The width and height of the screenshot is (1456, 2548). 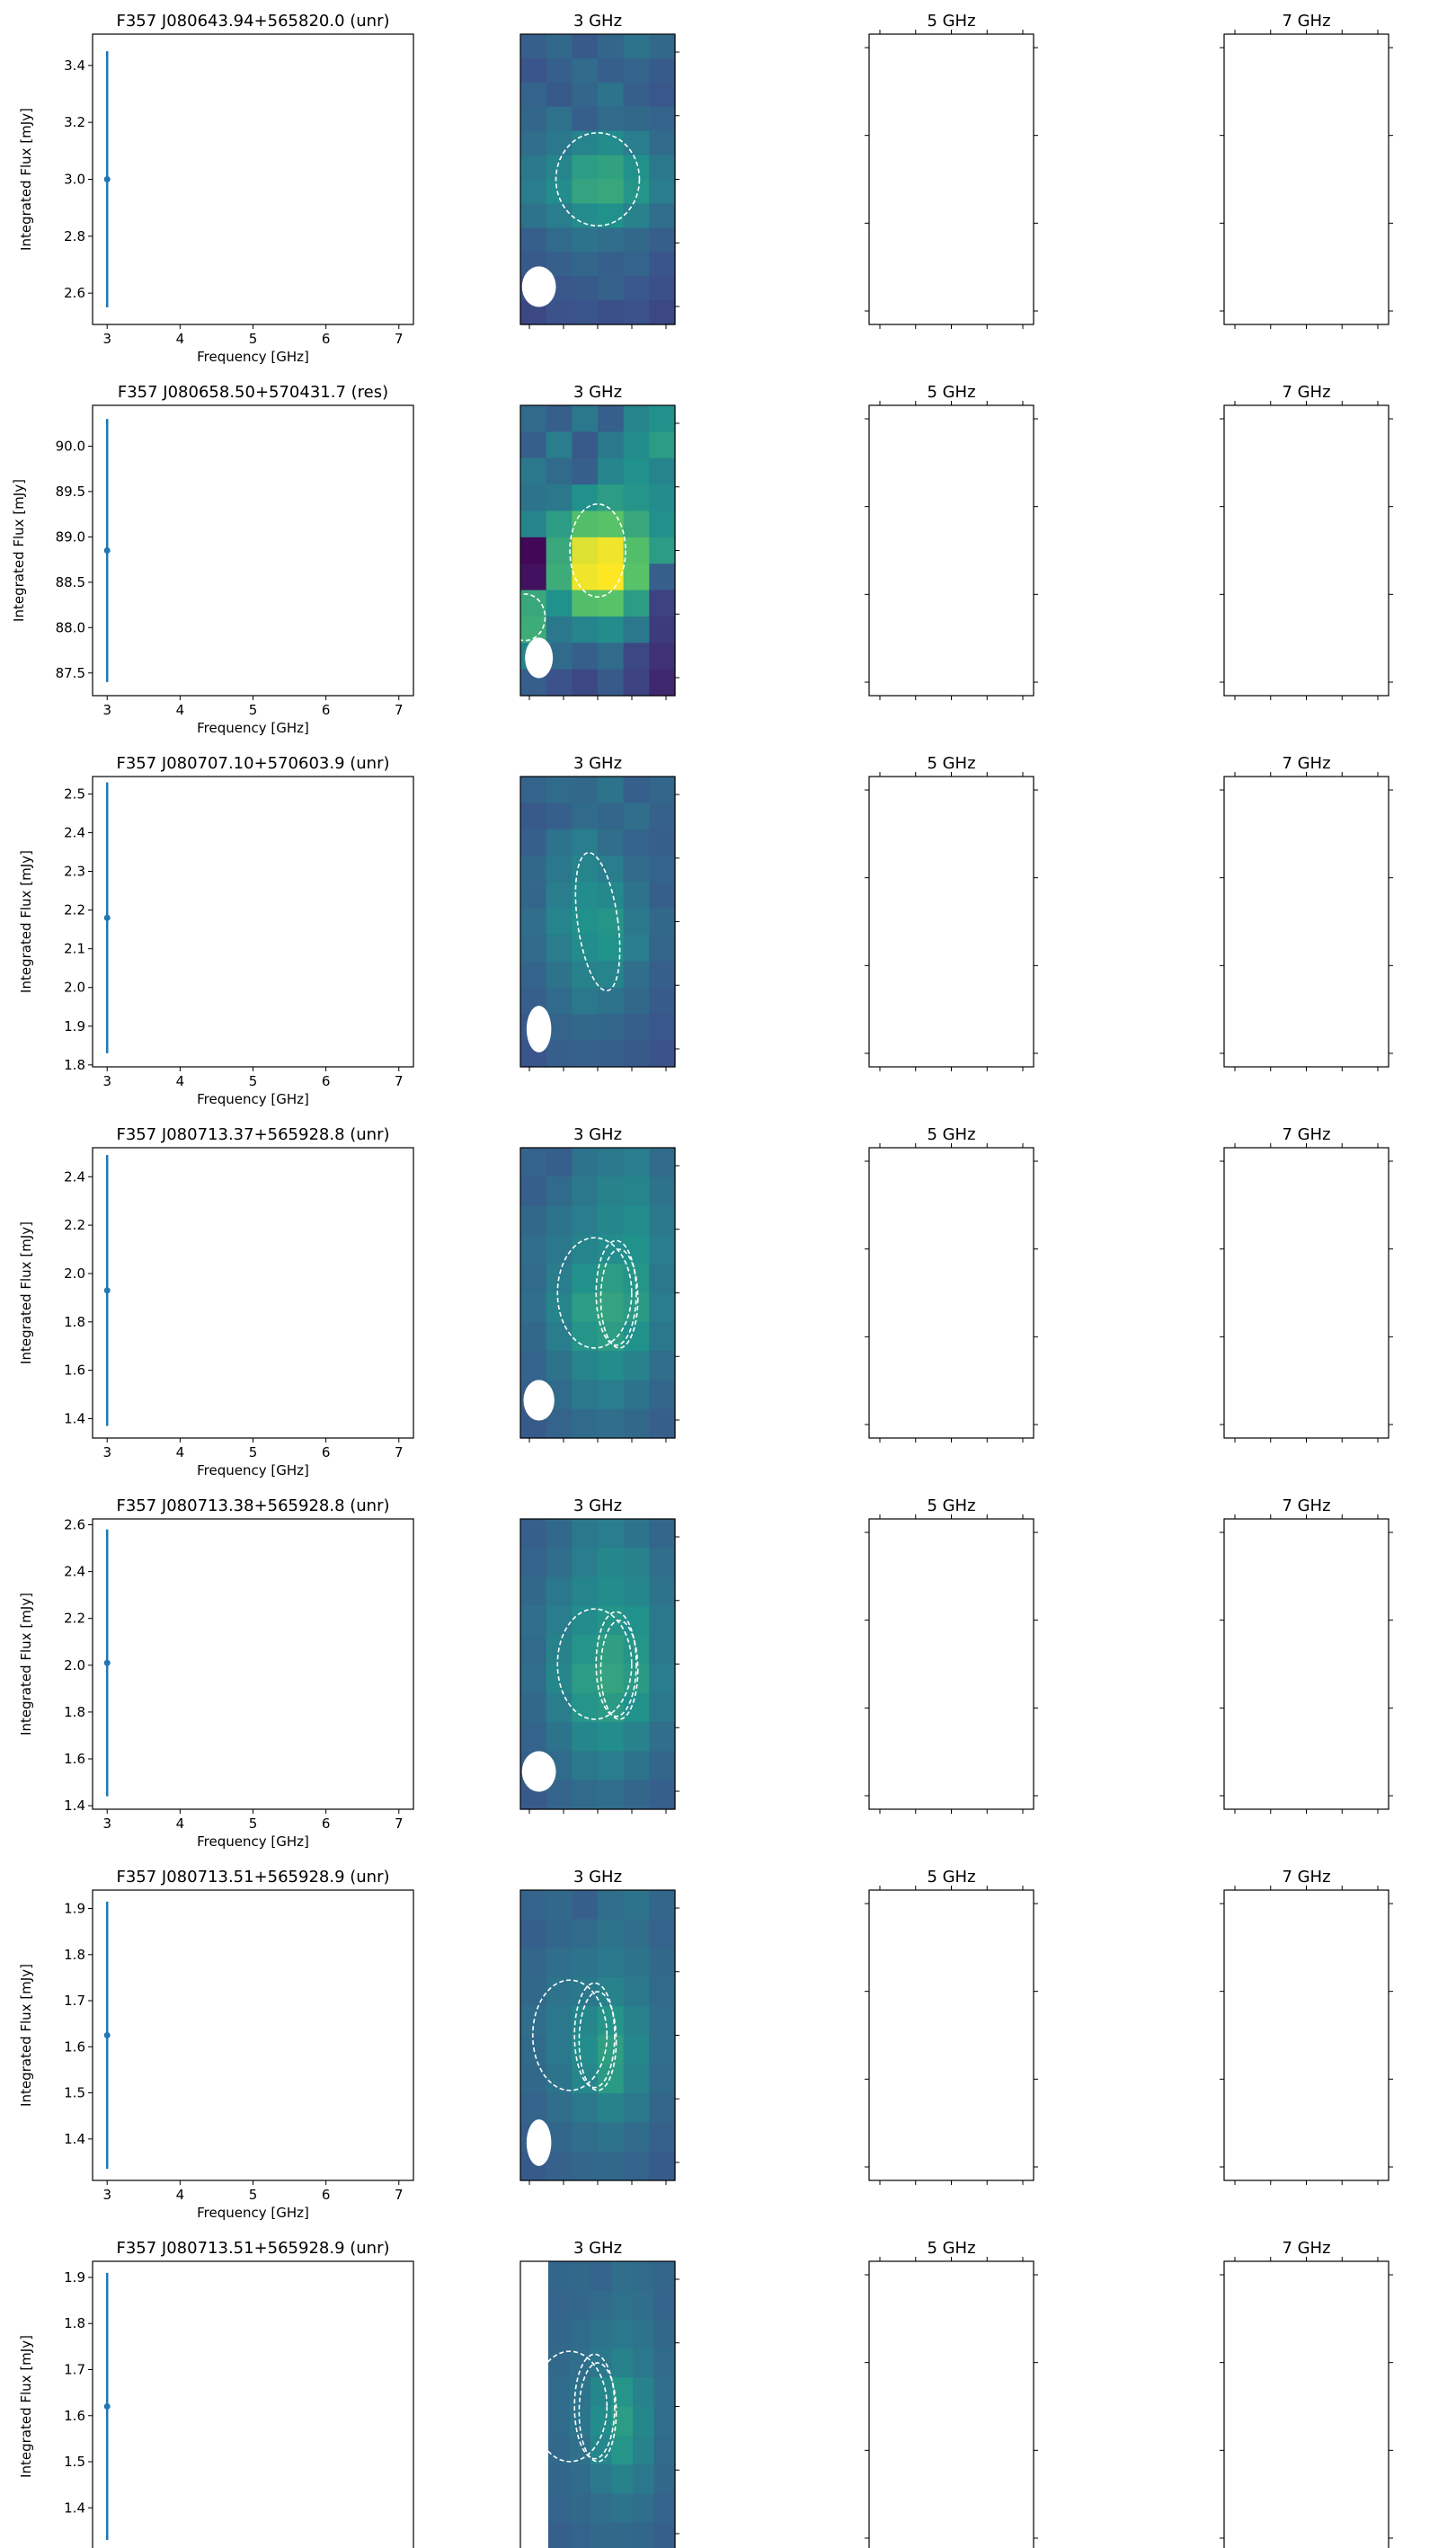 What do you see at coordinates (400, 710) in the screenshot?
I see `x-tick-label: 7` at bounding box center [400, 710].